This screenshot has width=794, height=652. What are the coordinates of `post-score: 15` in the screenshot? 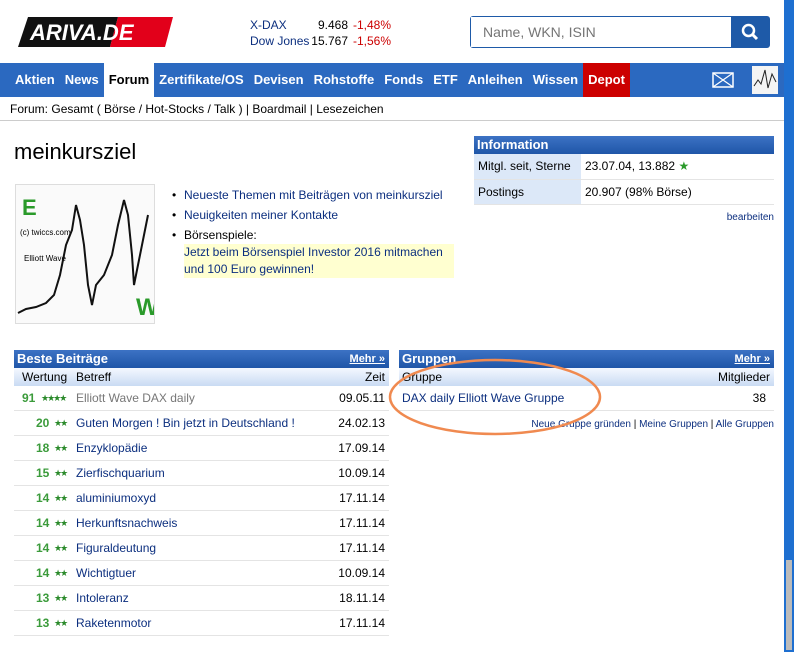 It's located at (43, 473).